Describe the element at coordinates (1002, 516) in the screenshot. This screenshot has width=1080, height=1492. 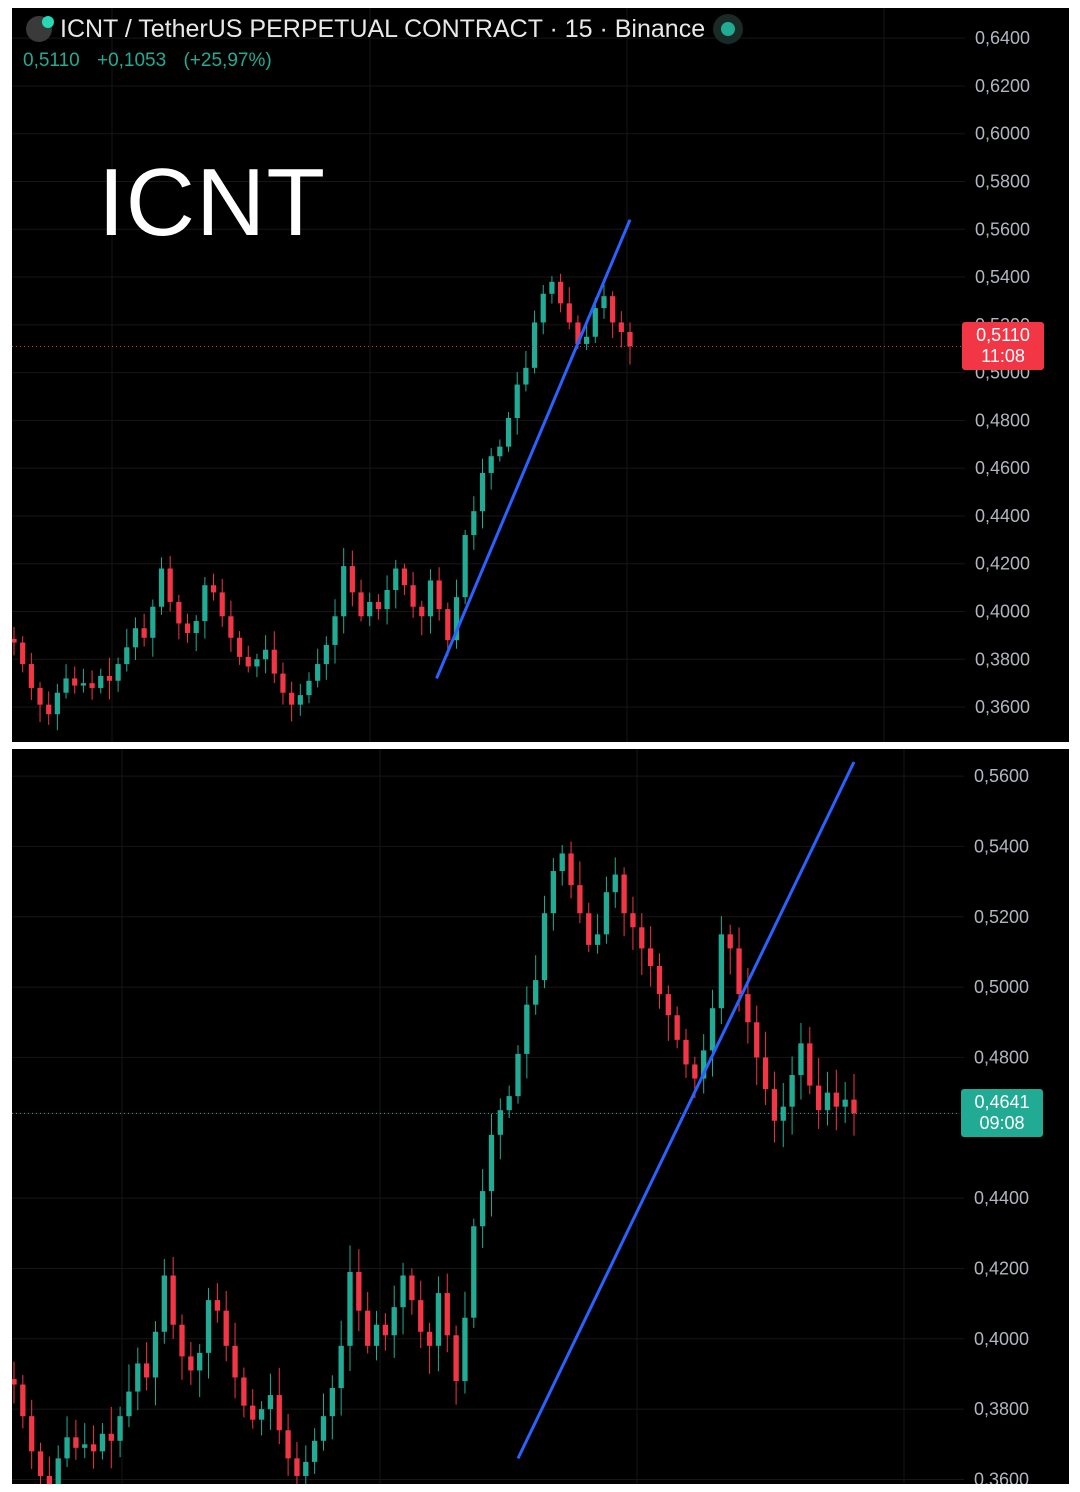
I see `y-tick-label: 0,4400` at that location.